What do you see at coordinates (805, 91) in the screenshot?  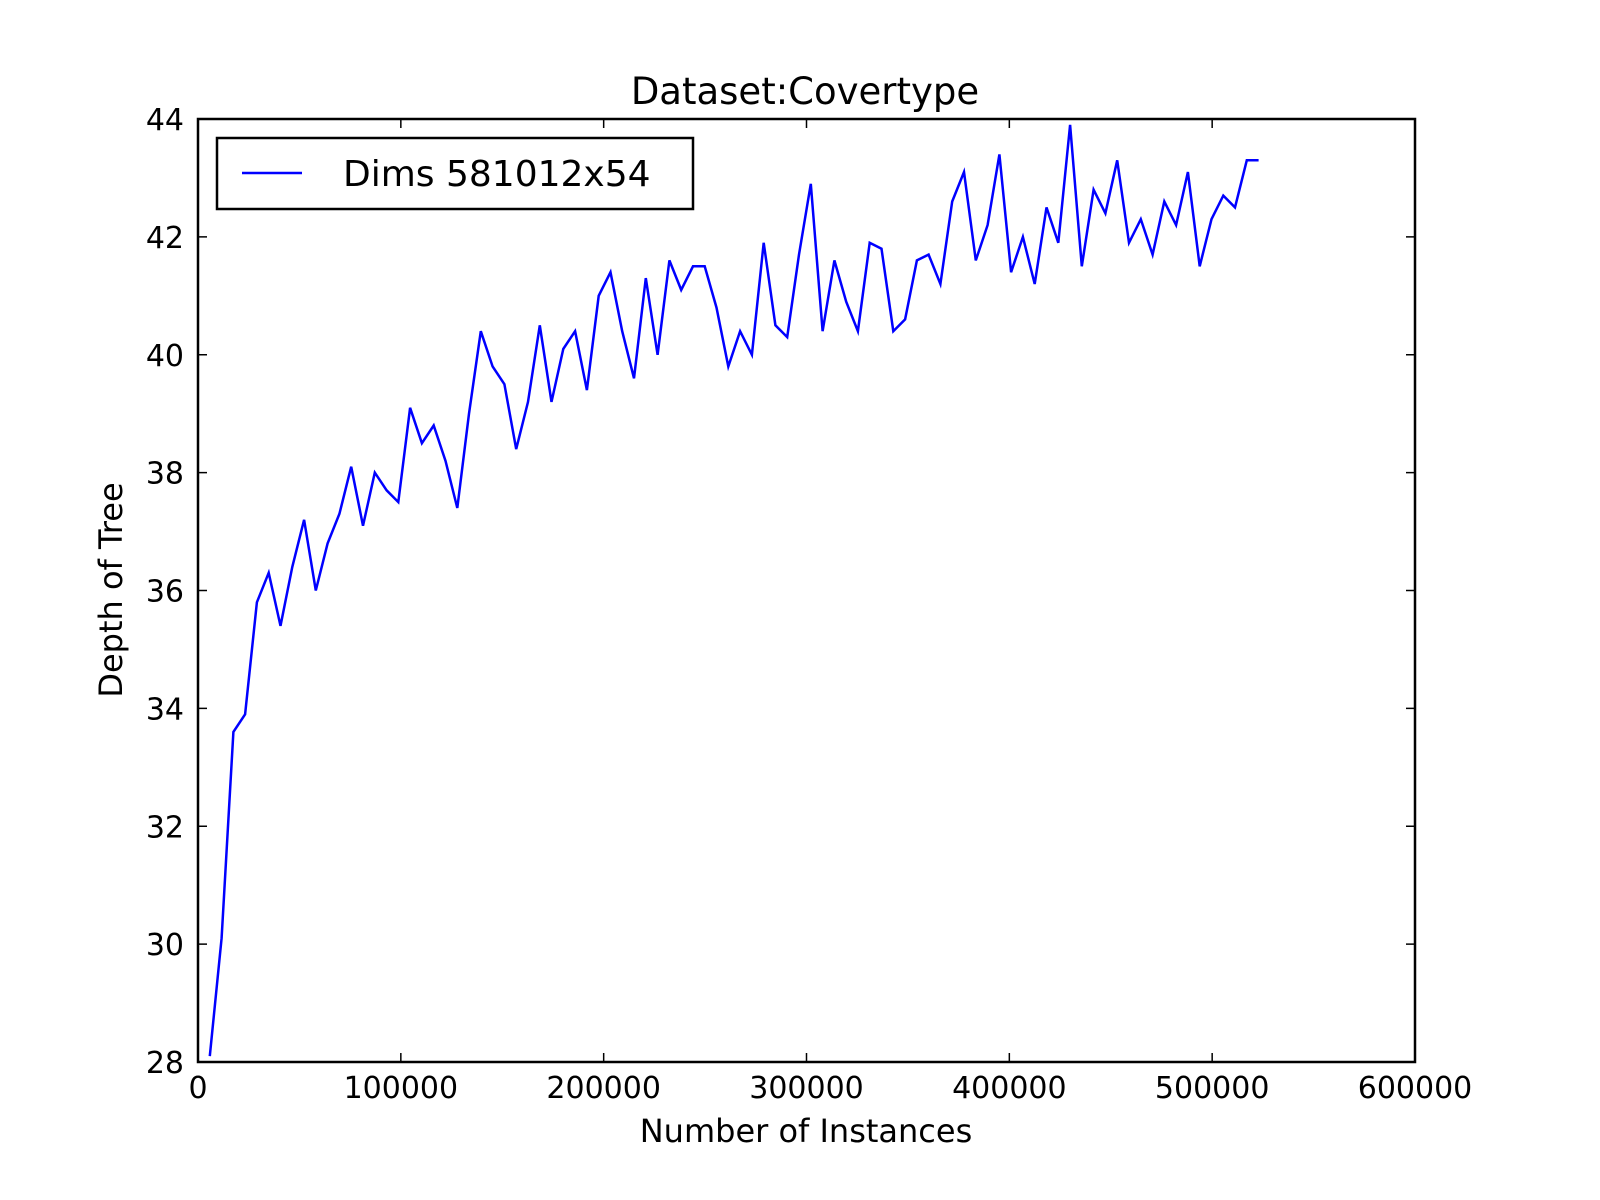 I see `chart-title: Dataset:Covertype` at bounding box center [805, 91].